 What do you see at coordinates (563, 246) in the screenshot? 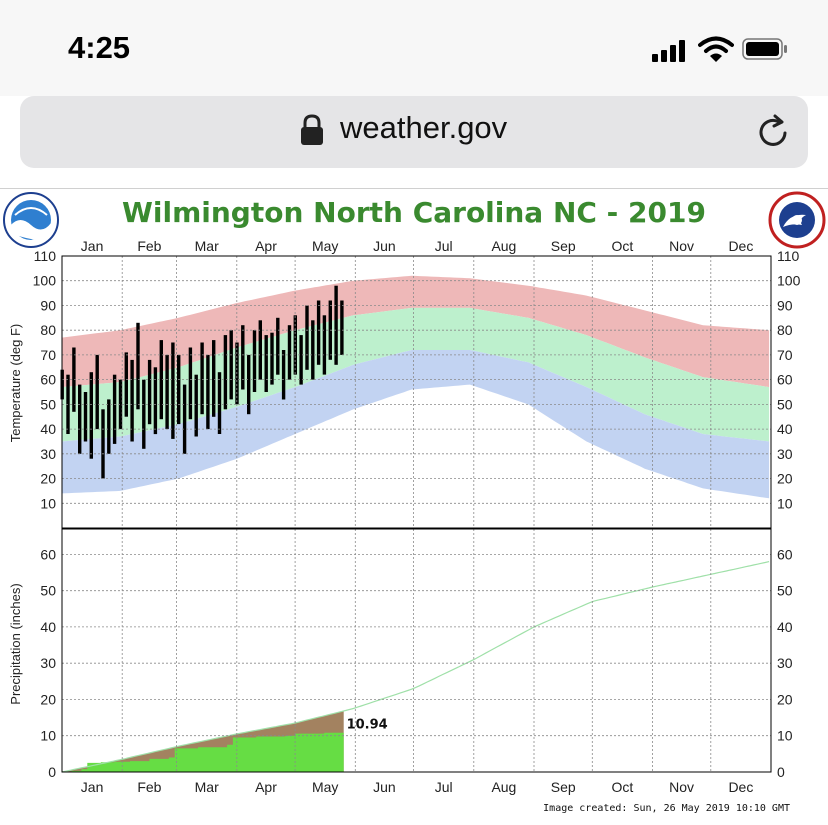
I see `month-label-top: Sep` at bounding box center [563, 246].